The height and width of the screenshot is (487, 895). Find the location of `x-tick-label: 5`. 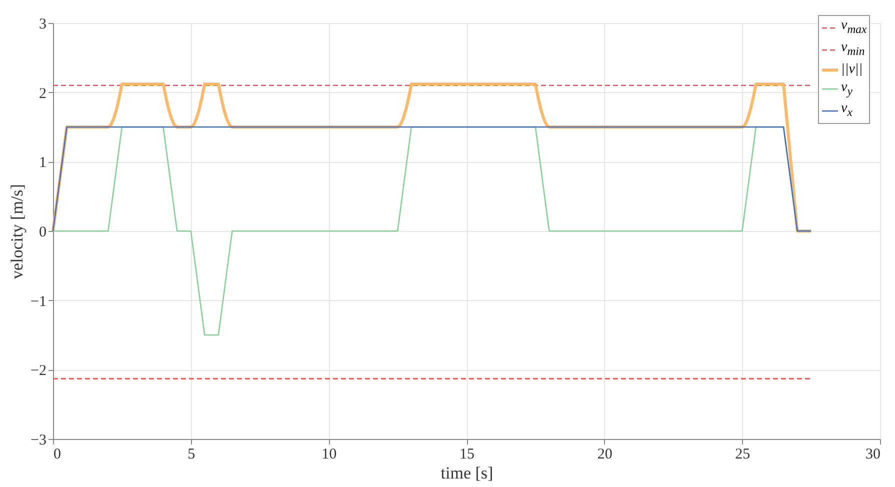

x-tick-label: 5 is located at coordinates (192, 454).